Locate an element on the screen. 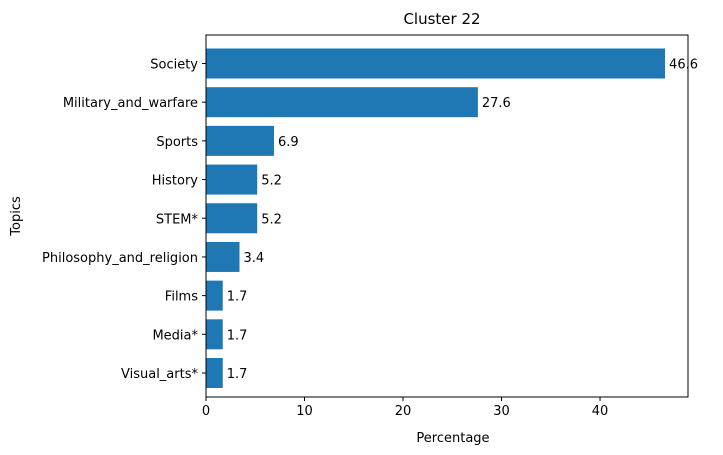 The image size is (723, 455). x-tick-label: 40 is located at coordinates (600, 411).